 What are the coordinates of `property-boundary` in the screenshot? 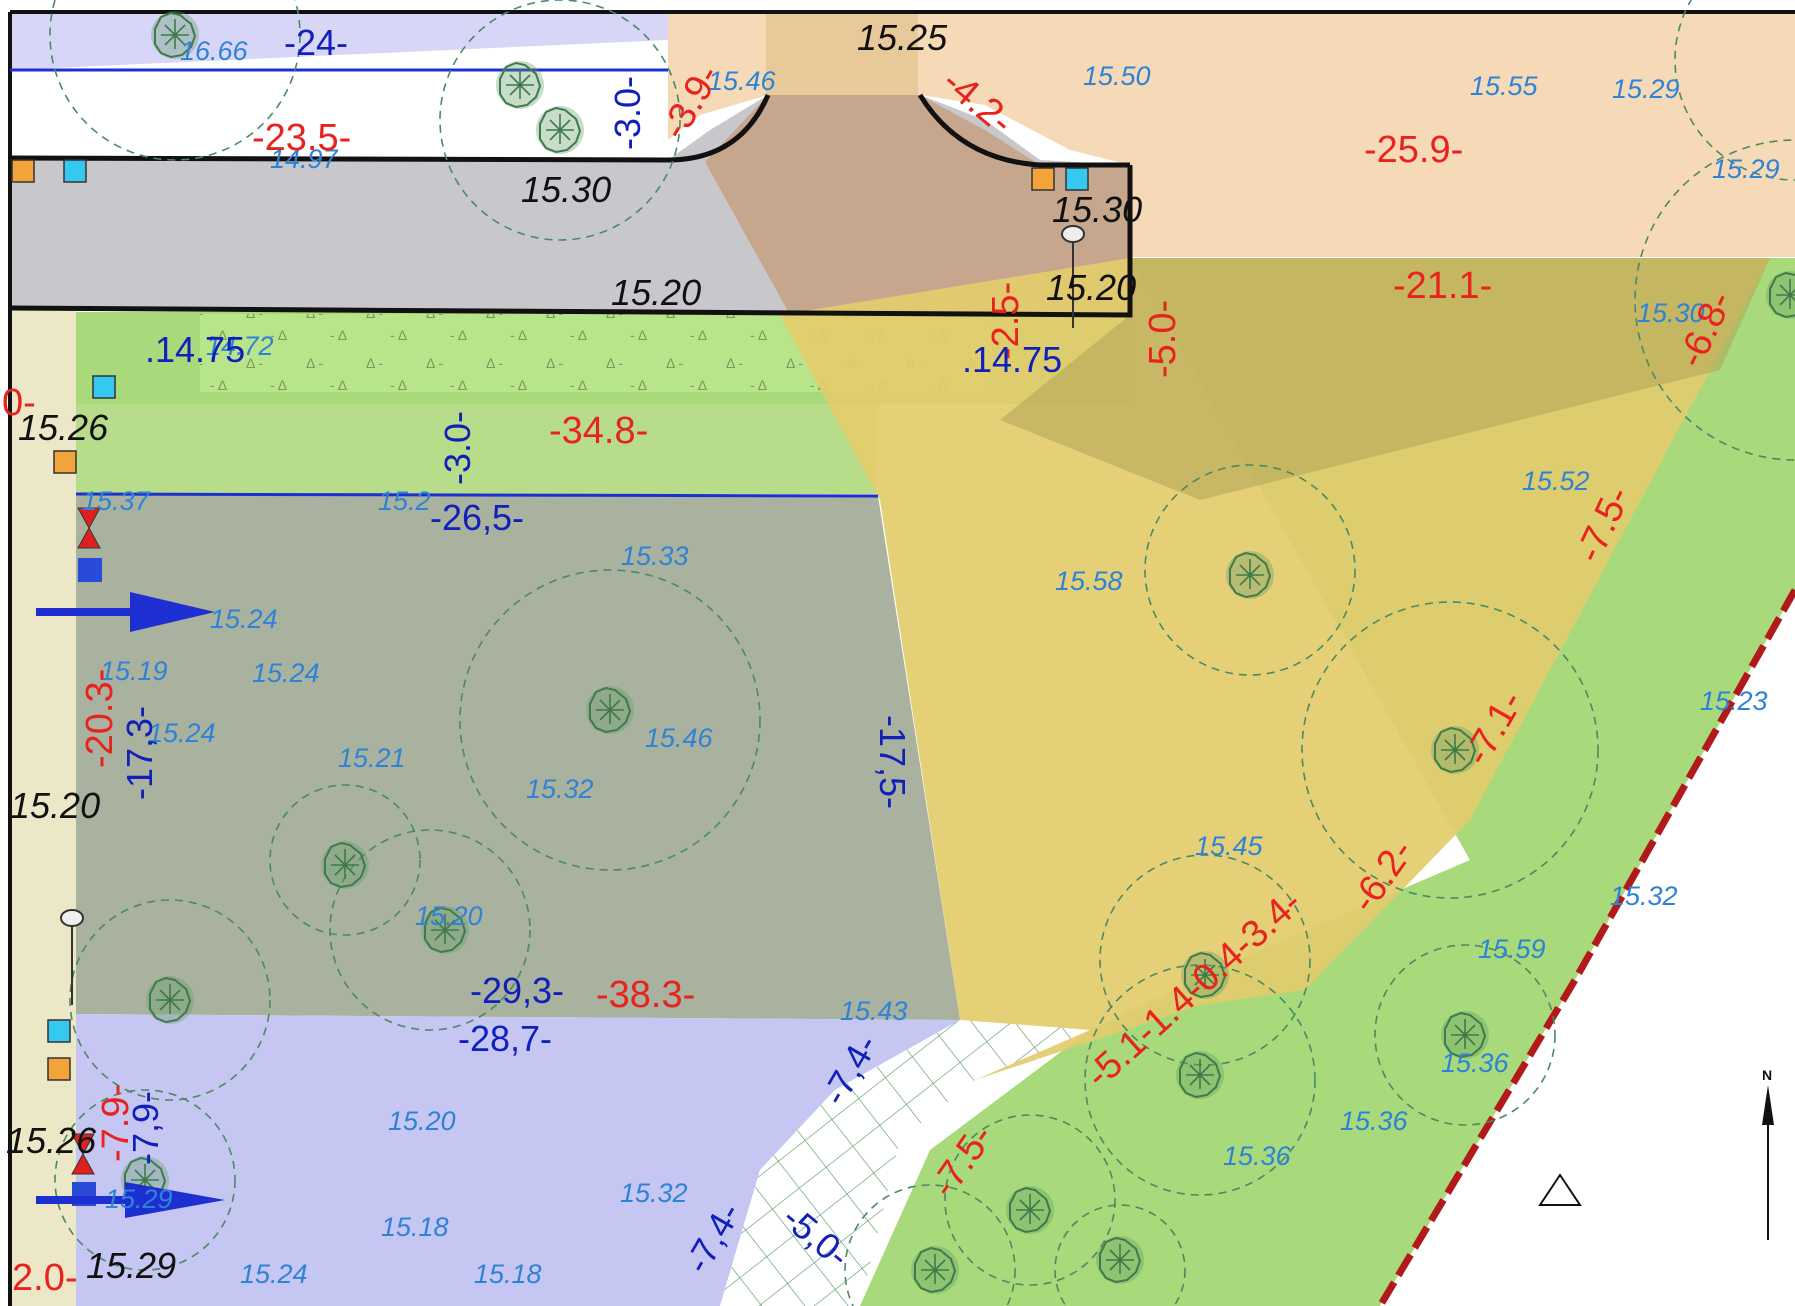 It's located at (1585, 947).